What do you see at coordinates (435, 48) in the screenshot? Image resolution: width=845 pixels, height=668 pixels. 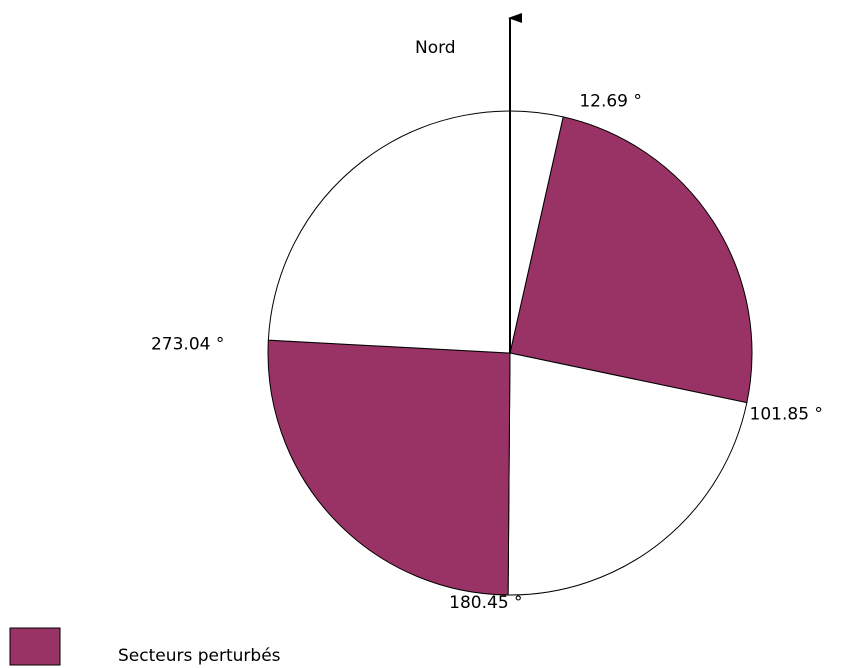 I see `north-label: Nord` at bounding box center [435, 48].